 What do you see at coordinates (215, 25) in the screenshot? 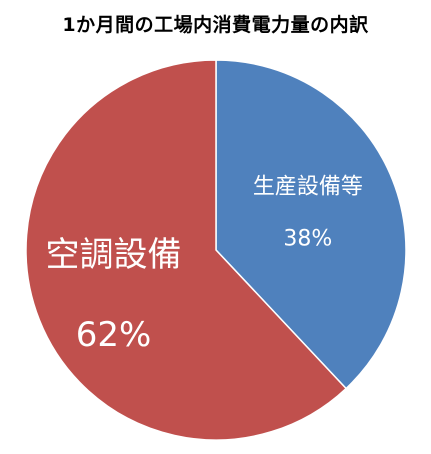
I see `chart-title: 1か月間の工場内消費電力量の内訳` at bounding box center [215, 25].